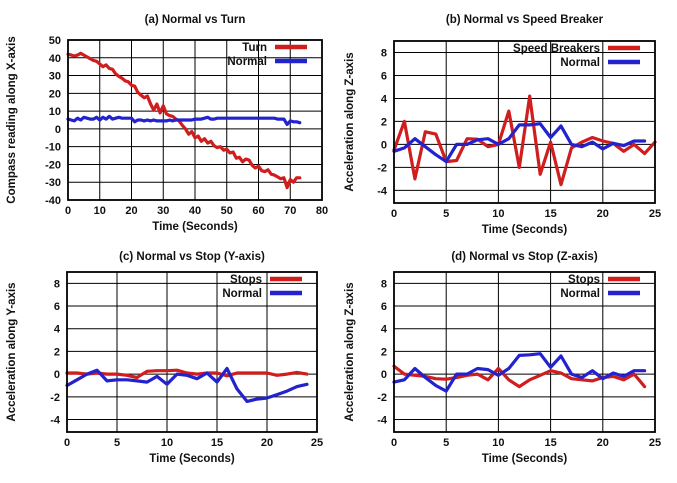  What do you see at coordinates (187, 374) in the screenshot?
I see `series-line-stops` at bounding box center [187, 374].